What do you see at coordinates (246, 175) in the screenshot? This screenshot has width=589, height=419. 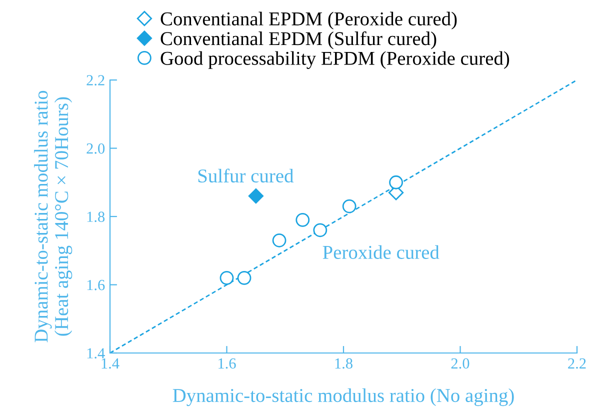 I see `annotation: Sulfur cured` at bounding box center [246, 175].